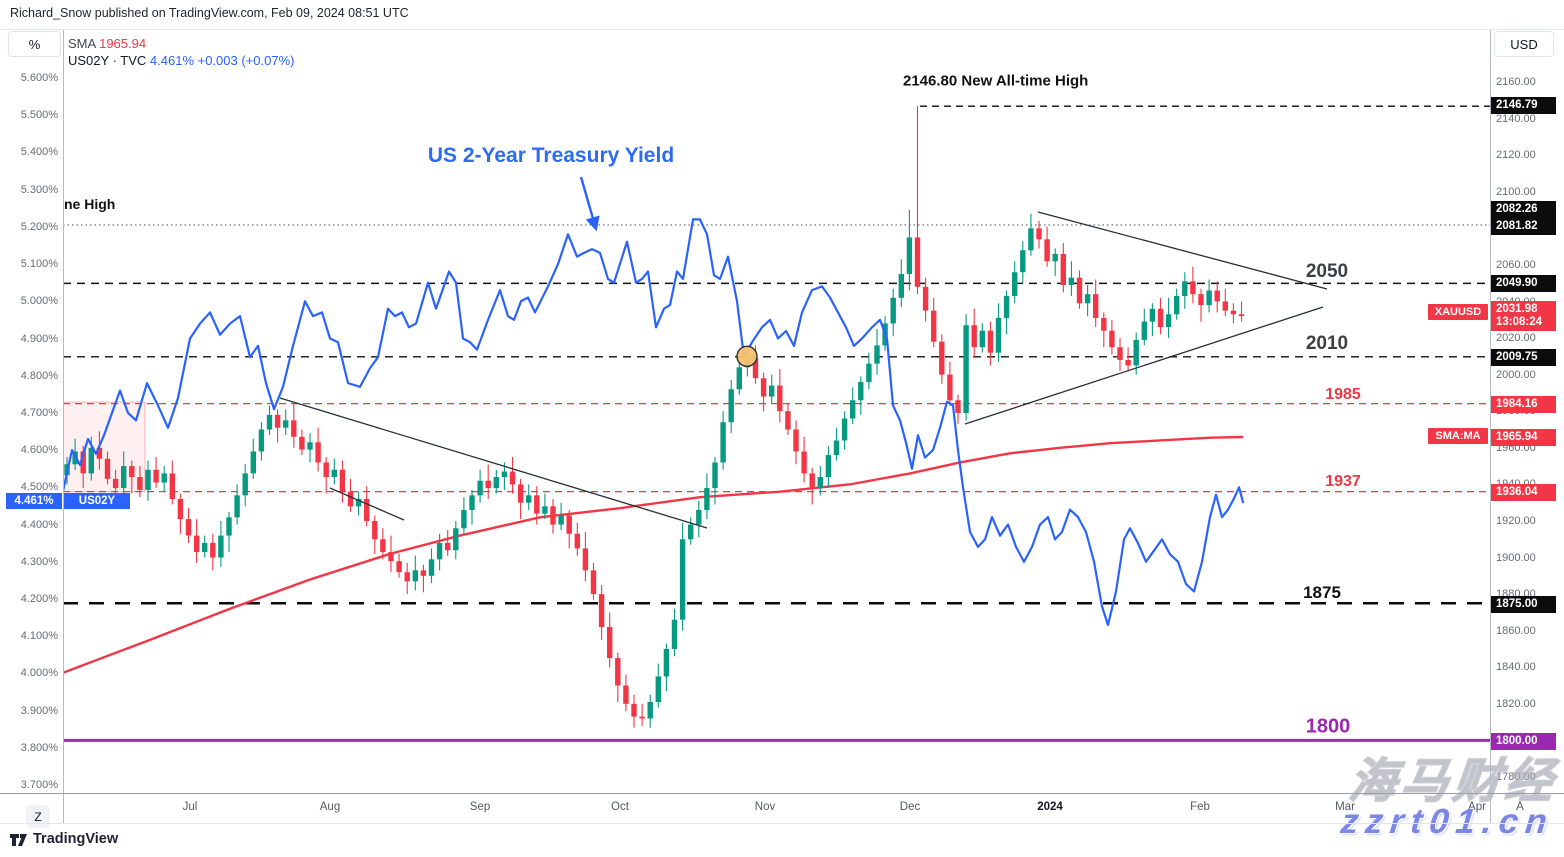 The height and width of the screenshot is (857, 1564). I want to click on us02y-series-tag: US02Y, so click(97, 501).